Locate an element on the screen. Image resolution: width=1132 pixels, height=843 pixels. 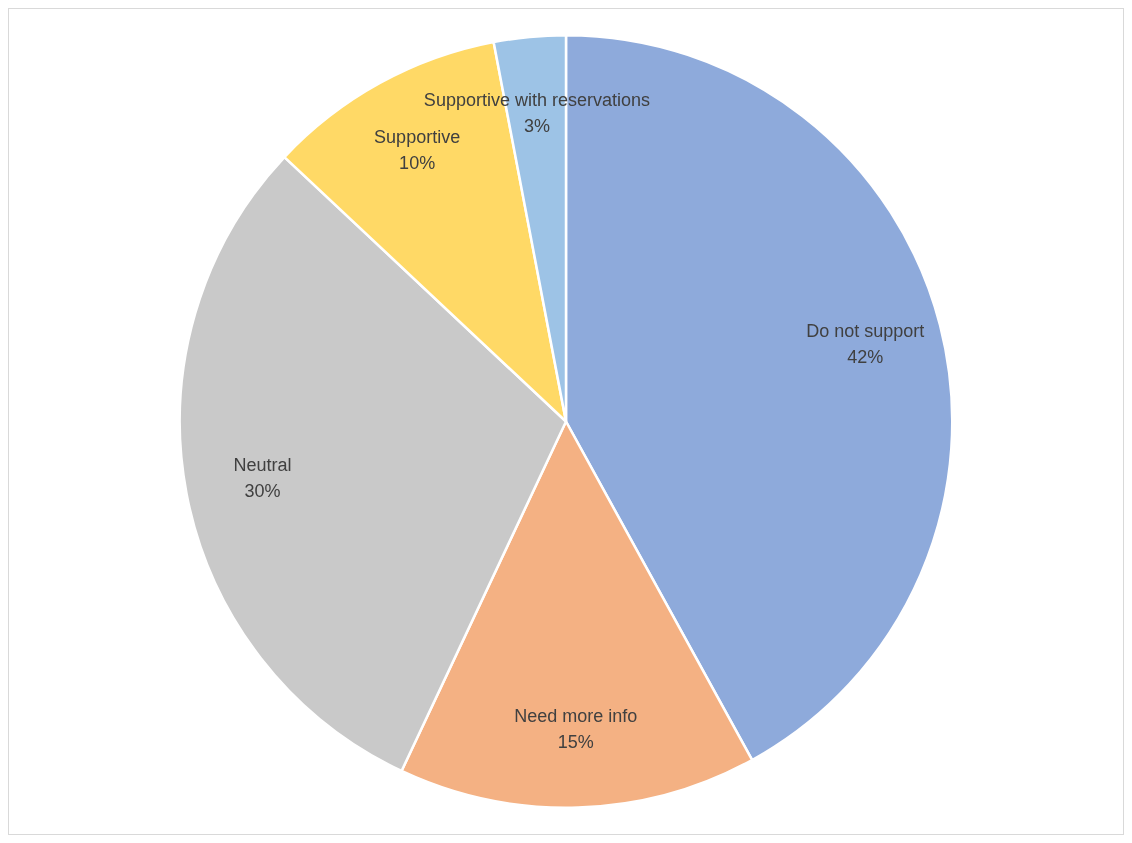
slice-label: Need more info is located at coordinates (576, 716).